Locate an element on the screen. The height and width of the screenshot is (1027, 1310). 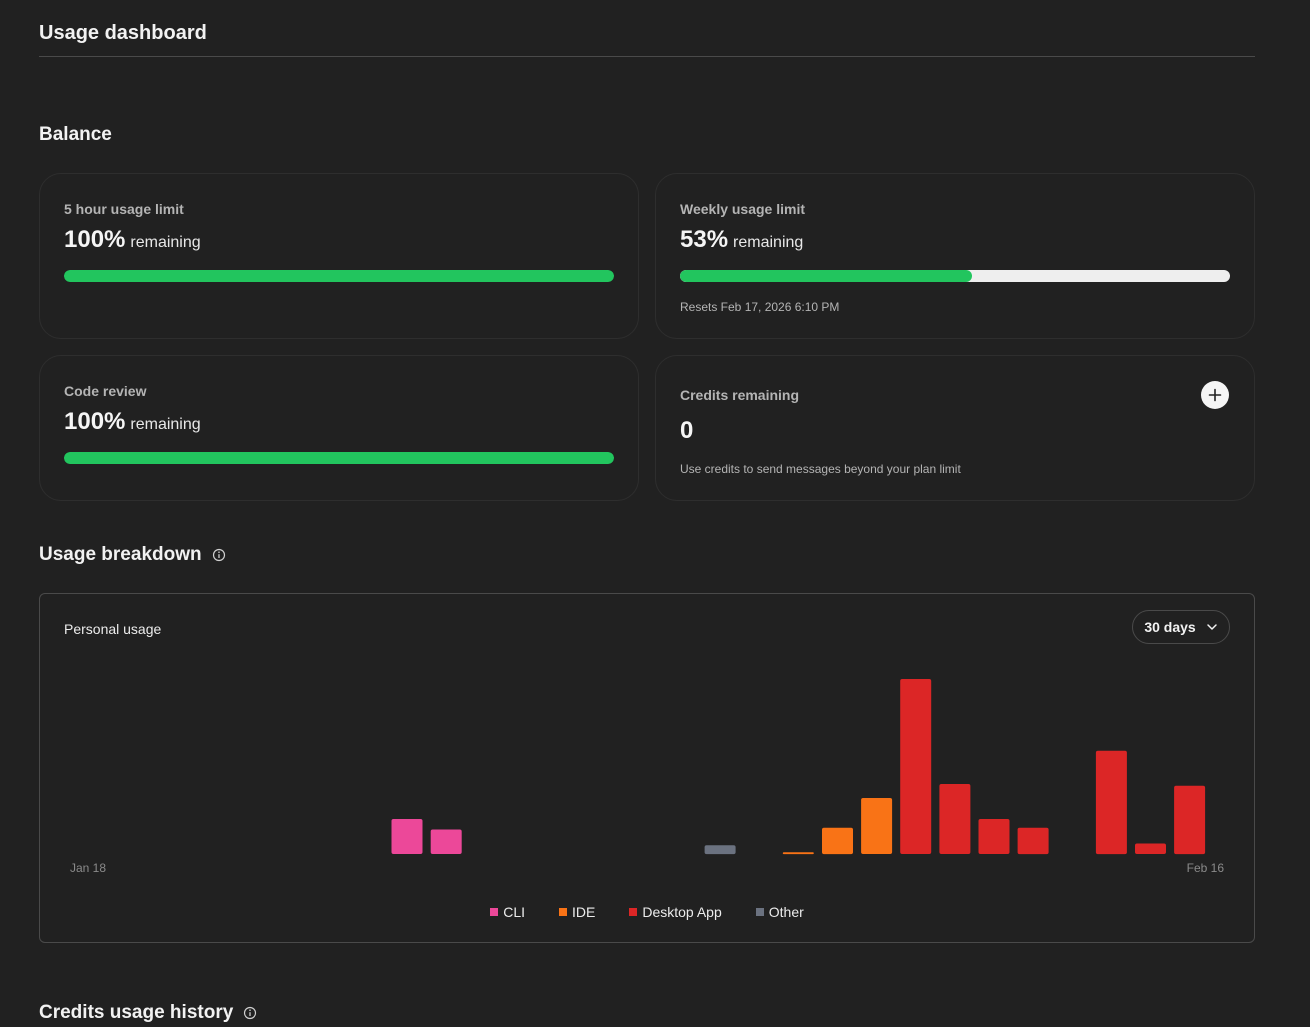
legend-item-other: Other is located at coordinates (779, 912).